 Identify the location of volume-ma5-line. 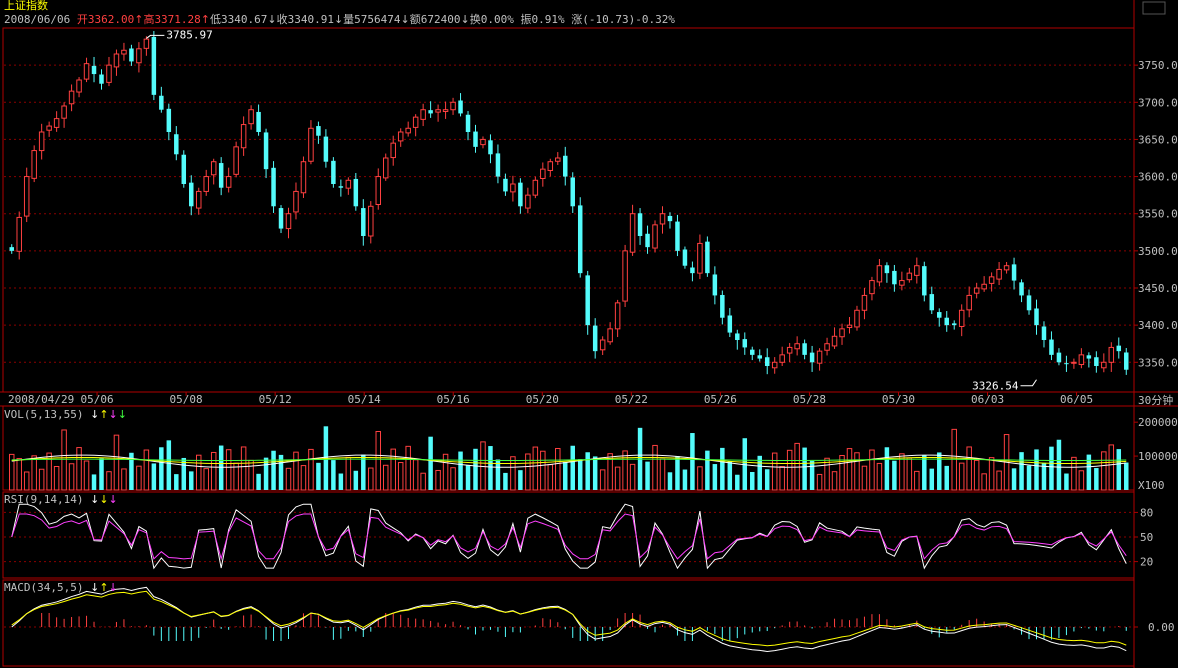
(569, 461).